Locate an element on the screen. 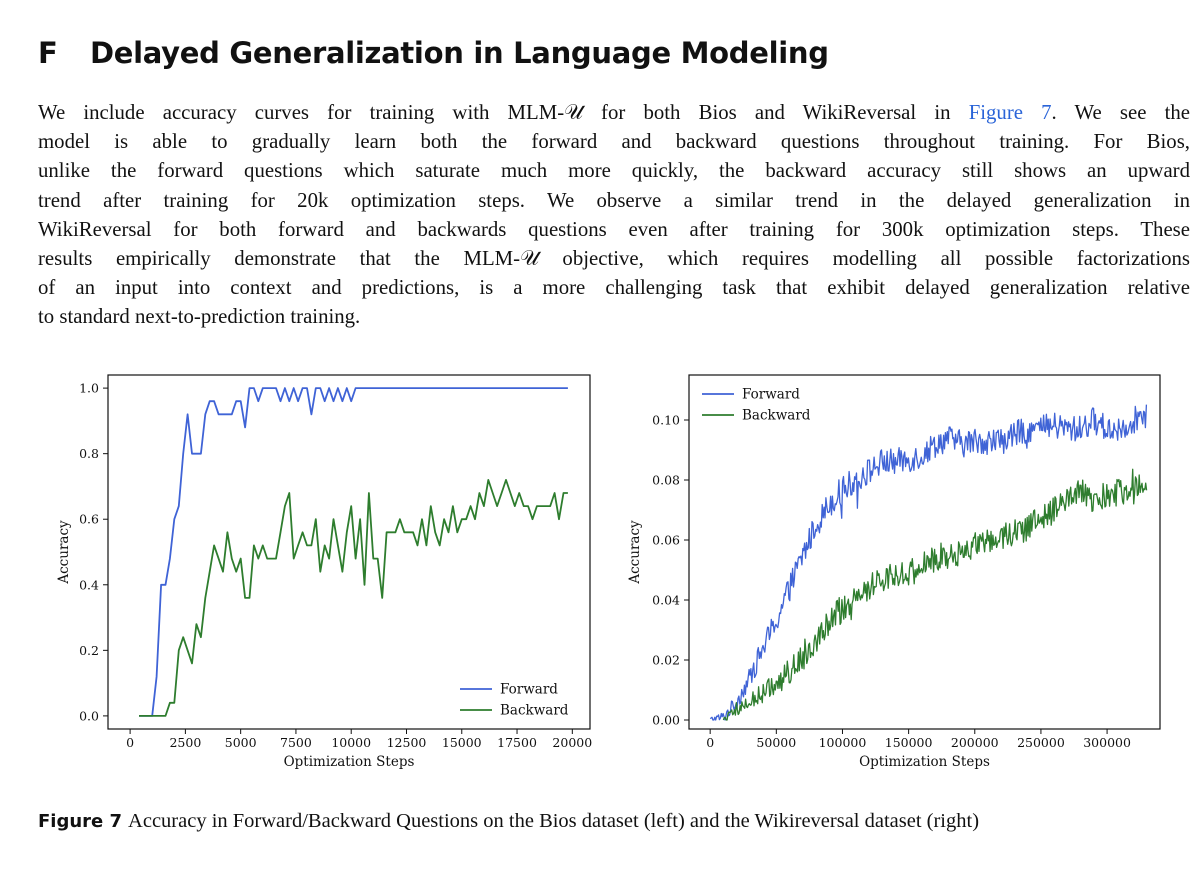 Image resolution: width=1200 pixels, height=885 pixels. figure-label: Figure 7 is located at coordinates (80, 821).